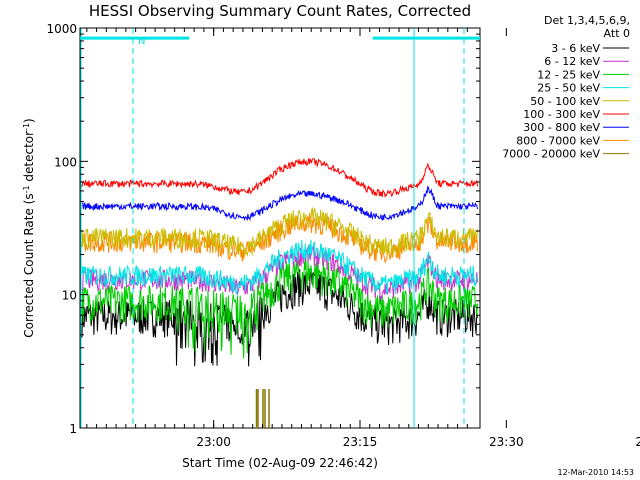  Describe the element at coordinates (568, 74) in the screenshot. I see `legend-label: 12 - 25 keV` at that location.